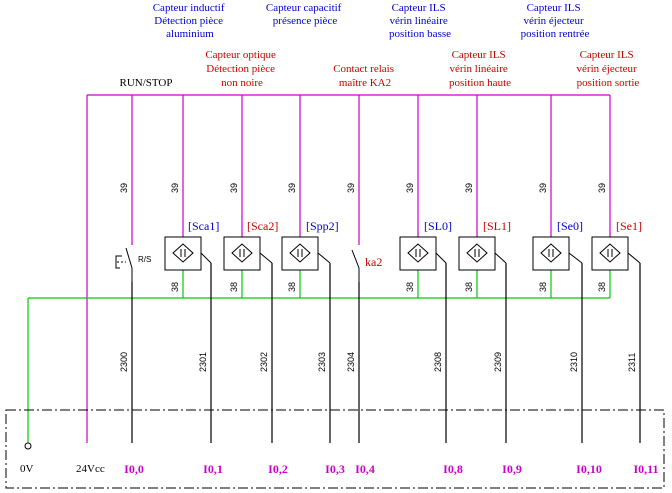 This screenshot has height=493, width=672. I want to click on signal-wire-label: 2309, so click(498, 362).